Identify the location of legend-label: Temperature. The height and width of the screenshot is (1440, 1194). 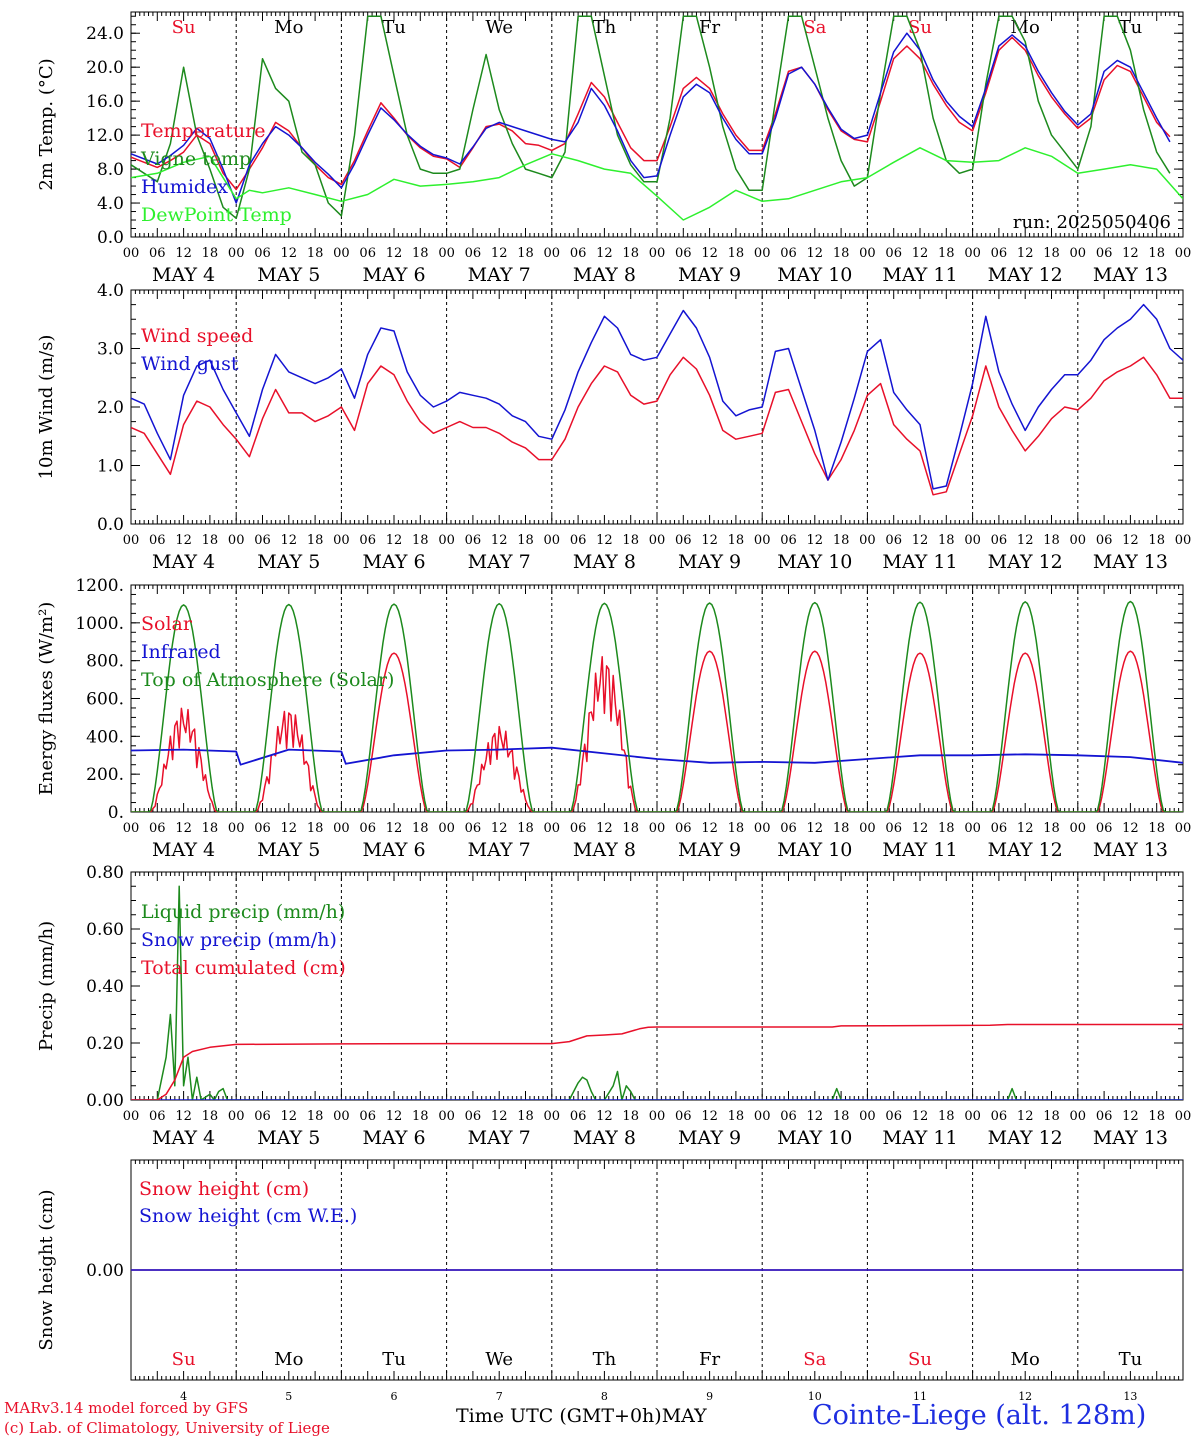
(203, 131).